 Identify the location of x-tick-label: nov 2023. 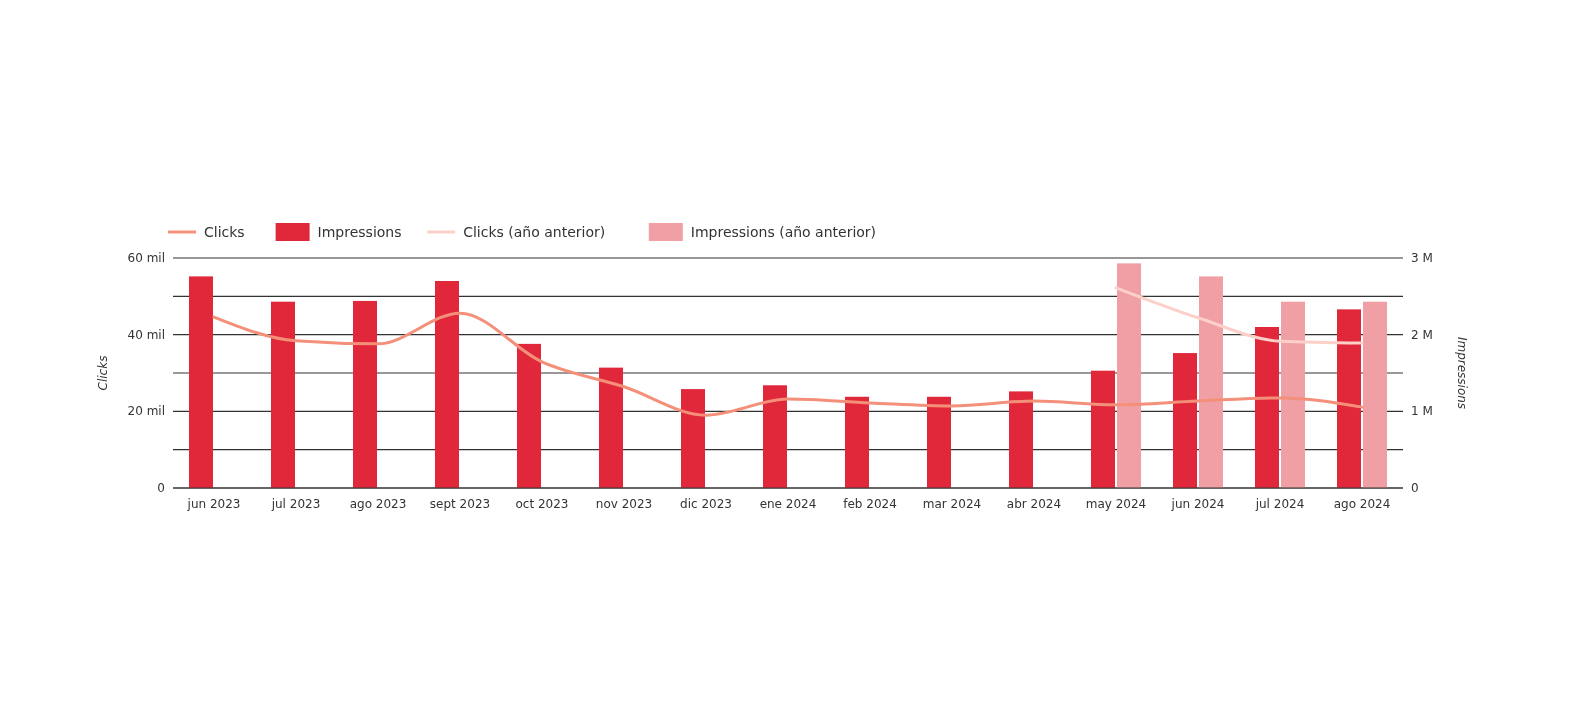
(624, 504).